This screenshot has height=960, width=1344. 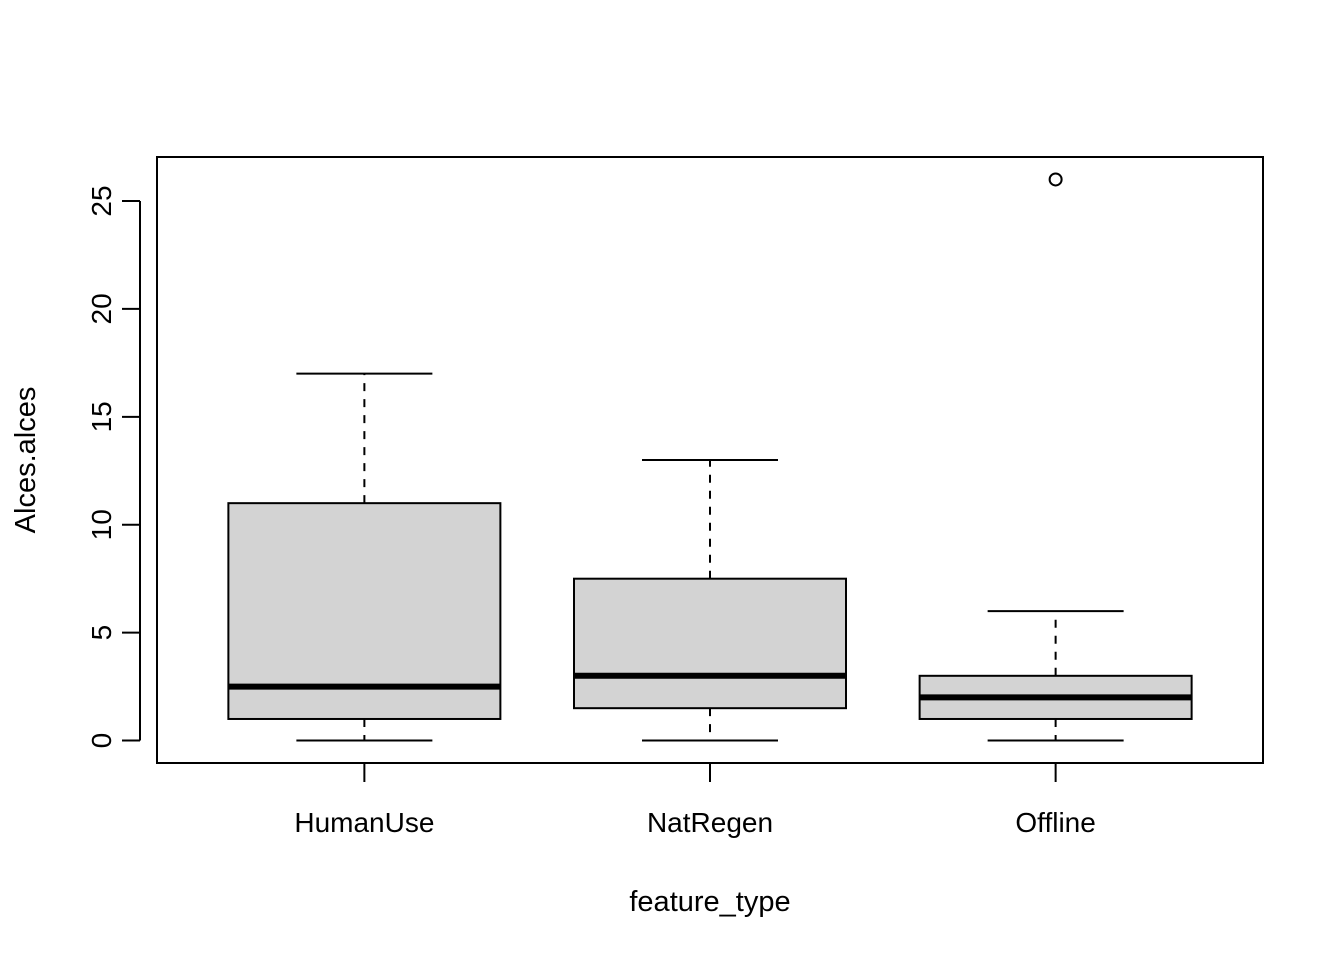 What do you see at coordinates (101, 200) in the screenshot?
I see `y-tick-label-25: 25` at bounding box center [101, 200].